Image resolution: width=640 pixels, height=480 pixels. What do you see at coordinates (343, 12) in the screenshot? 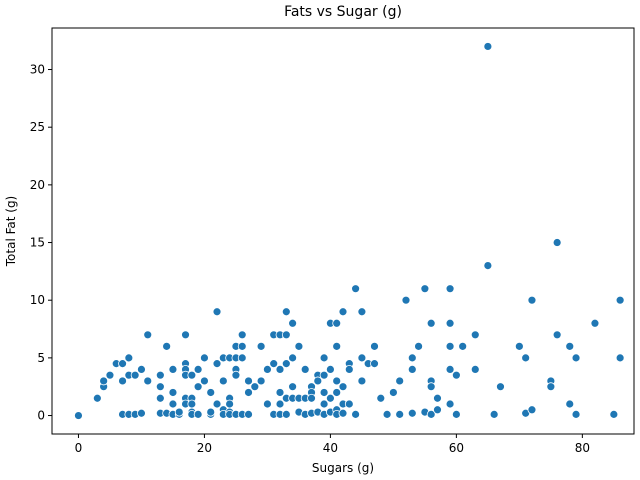
I see `chart-title: Fats vs Sugar (g)` at bounding box center [343, 12].